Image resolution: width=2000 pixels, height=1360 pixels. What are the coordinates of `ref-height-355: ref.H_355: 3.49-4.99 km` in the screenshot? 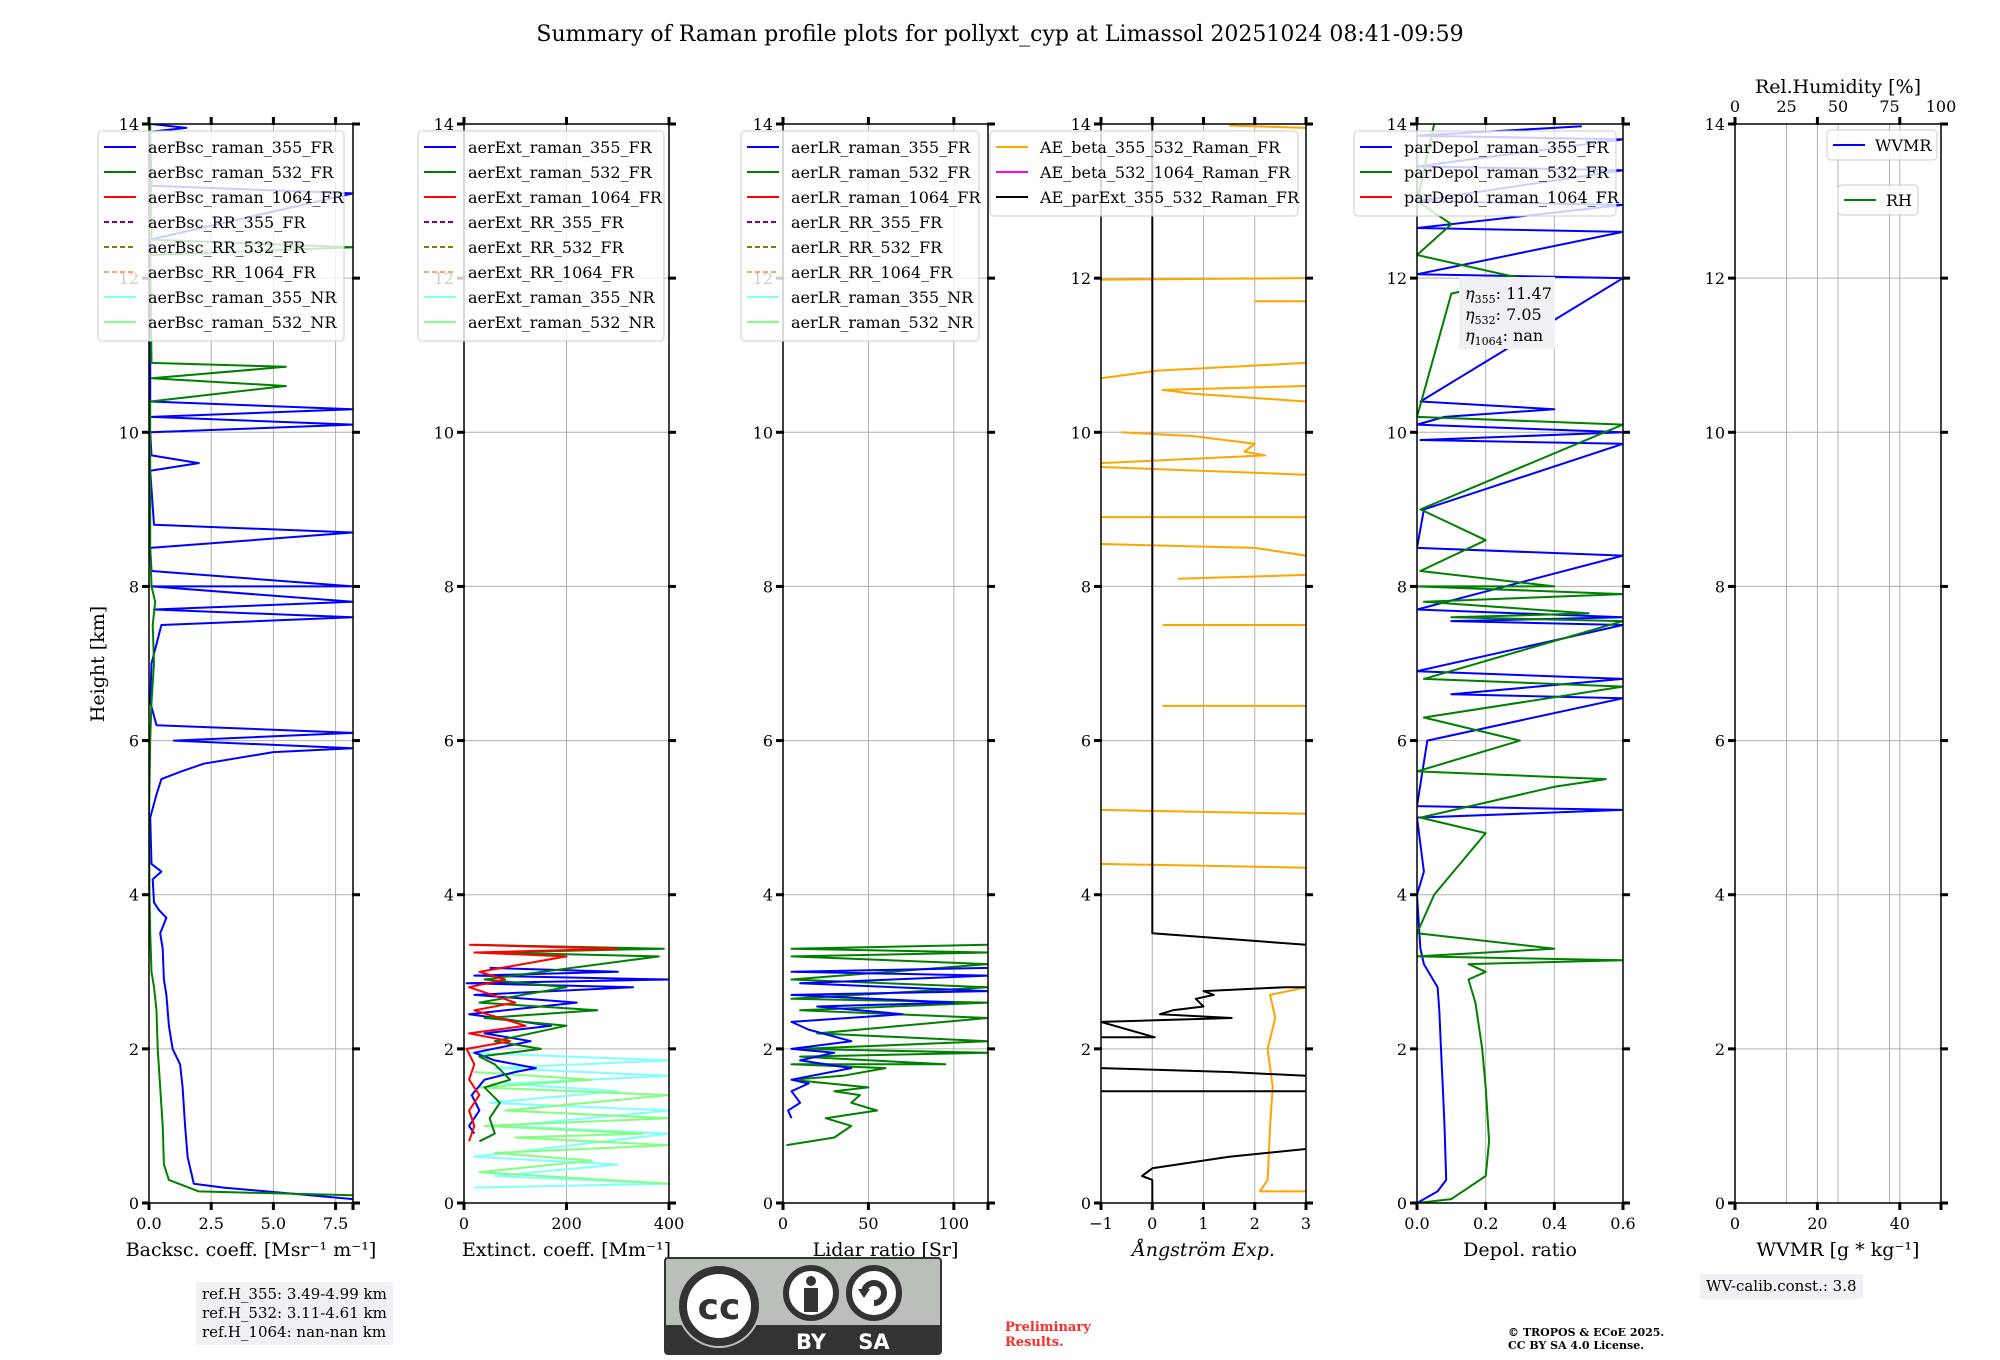 It's located at (294, 1294).